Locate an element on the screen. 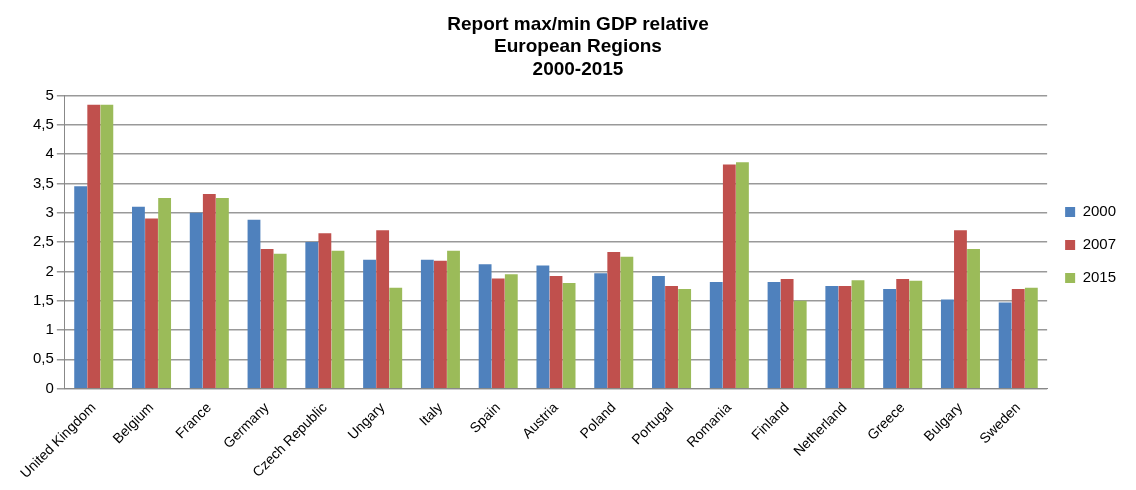  y-tick-label: 3 is located at coordinates (49, 211).